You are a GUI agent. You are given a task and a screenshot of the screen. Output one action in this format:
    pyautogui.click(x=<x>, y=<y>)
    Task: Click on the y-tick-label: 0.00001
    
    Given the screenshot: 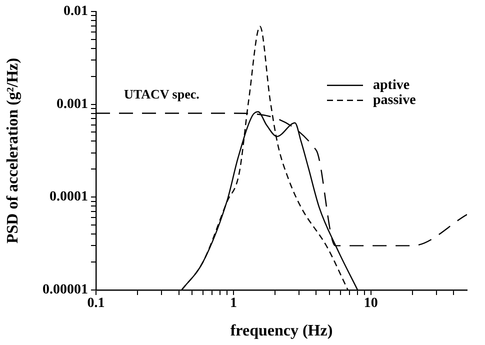 What is the action you would take?
    pyautogui.click(x=65, y=290)
    